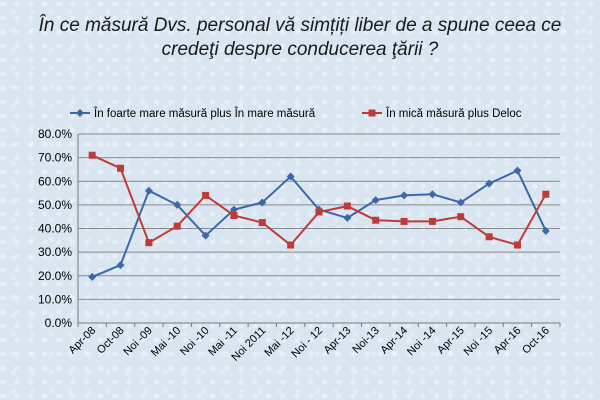  Describe the element at coordinates (55, 299) in the screenshot. I see `y-tick-label: 10.0%` at that location.